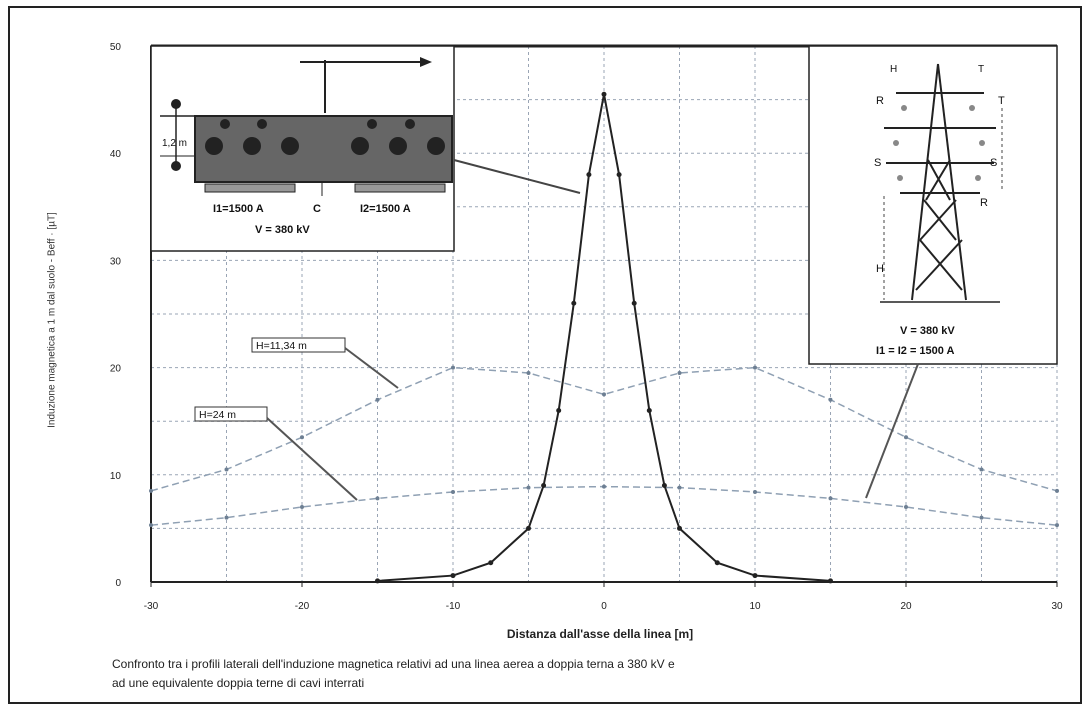 This screenshot has height=708, width=1091. I want to click on x-tick-label: 10, so click(755, 606).